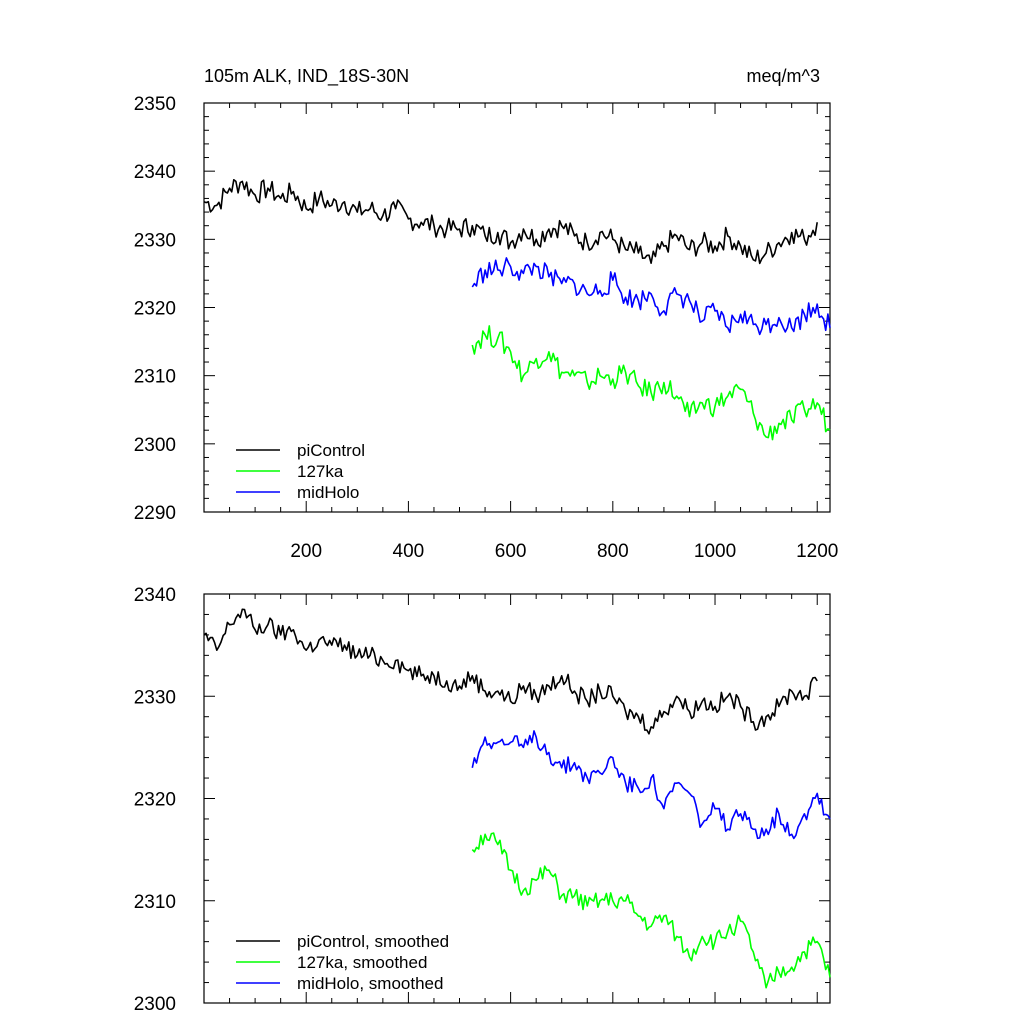 Image resolution: width=1024 pixels, height=1024 pixels. What do you see at coordinates (373, 941) in the screenshot?
I see `legend-label: piControl, smoothed` at bounding box center [373, 941].